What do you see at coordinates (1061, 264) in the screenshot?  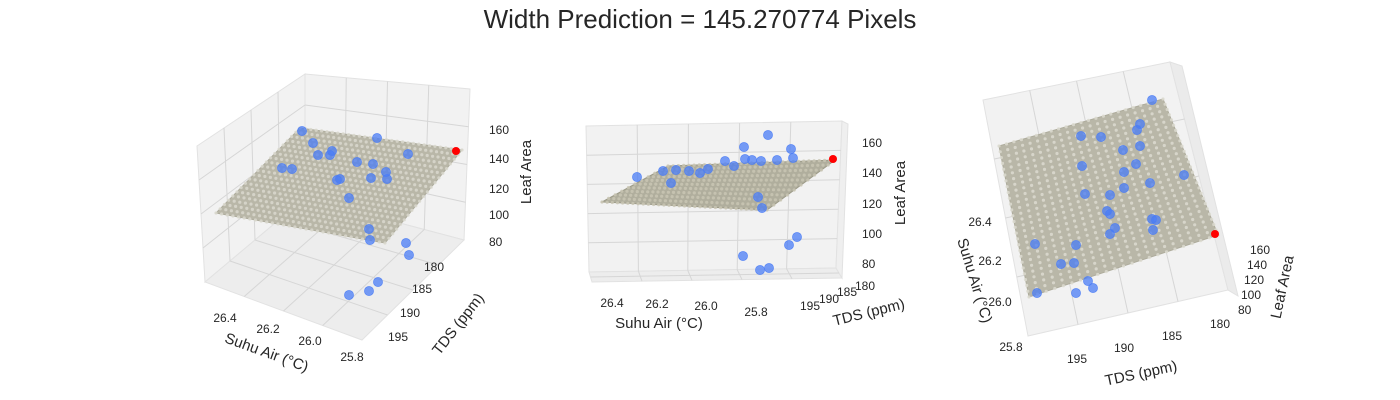 I see `plot3-data-point` at bounding box center [1061, 264].